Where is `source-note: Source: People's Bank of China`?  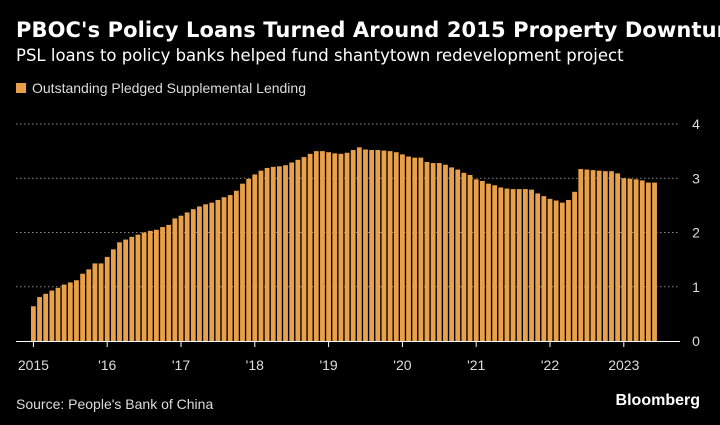 source-note: Source: People's Bank of China is located at coordinates (115, 404).